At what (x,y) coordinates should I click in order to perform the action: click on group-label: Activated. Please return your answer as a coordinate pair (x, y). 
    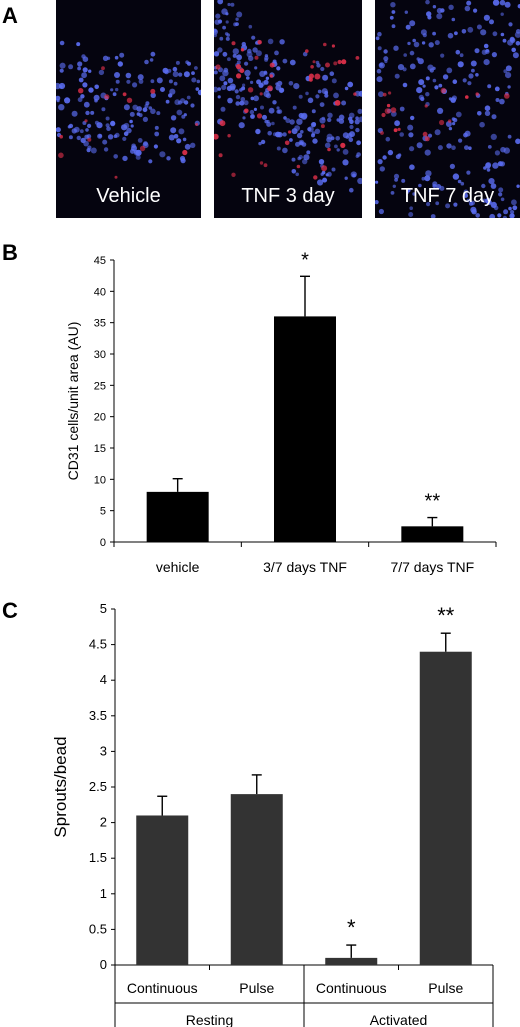
    Looking at the image, I should click on (399, 1019).